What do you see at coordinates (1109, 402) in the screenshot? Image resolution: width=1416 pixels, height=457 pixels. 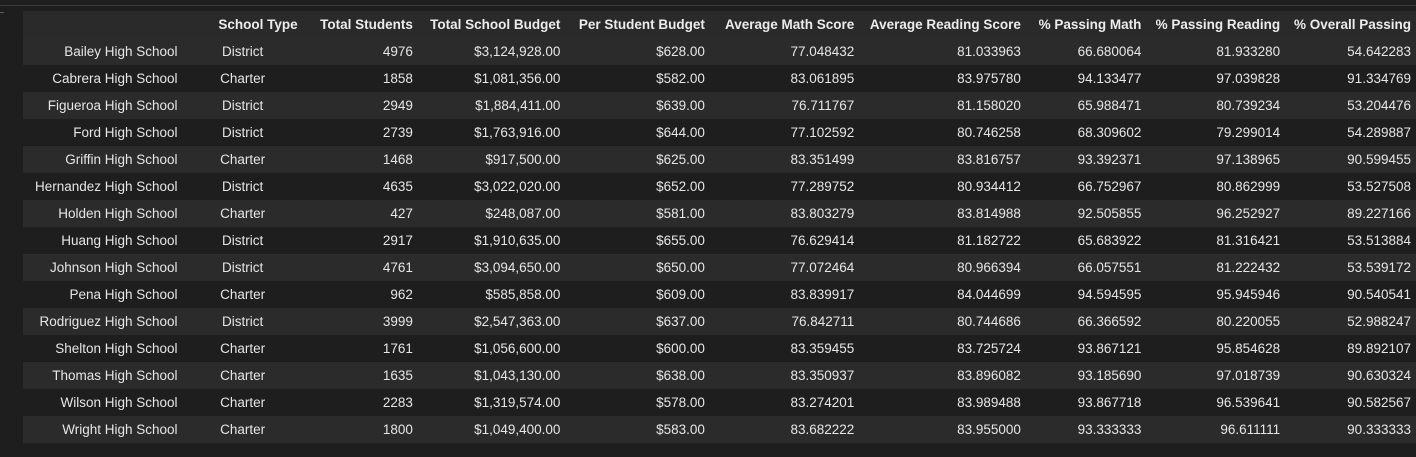 I see `table-cell: 93.867718` at bounding box center [1109, 402].